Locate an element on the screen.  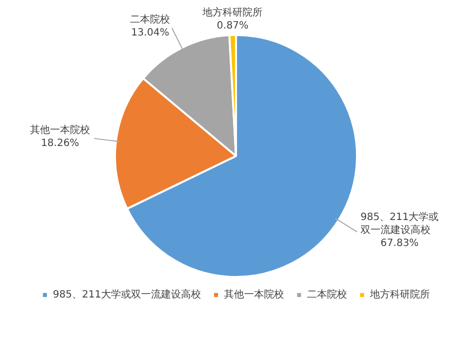
data-label: 13.04% is located at coordinates (150, 33).